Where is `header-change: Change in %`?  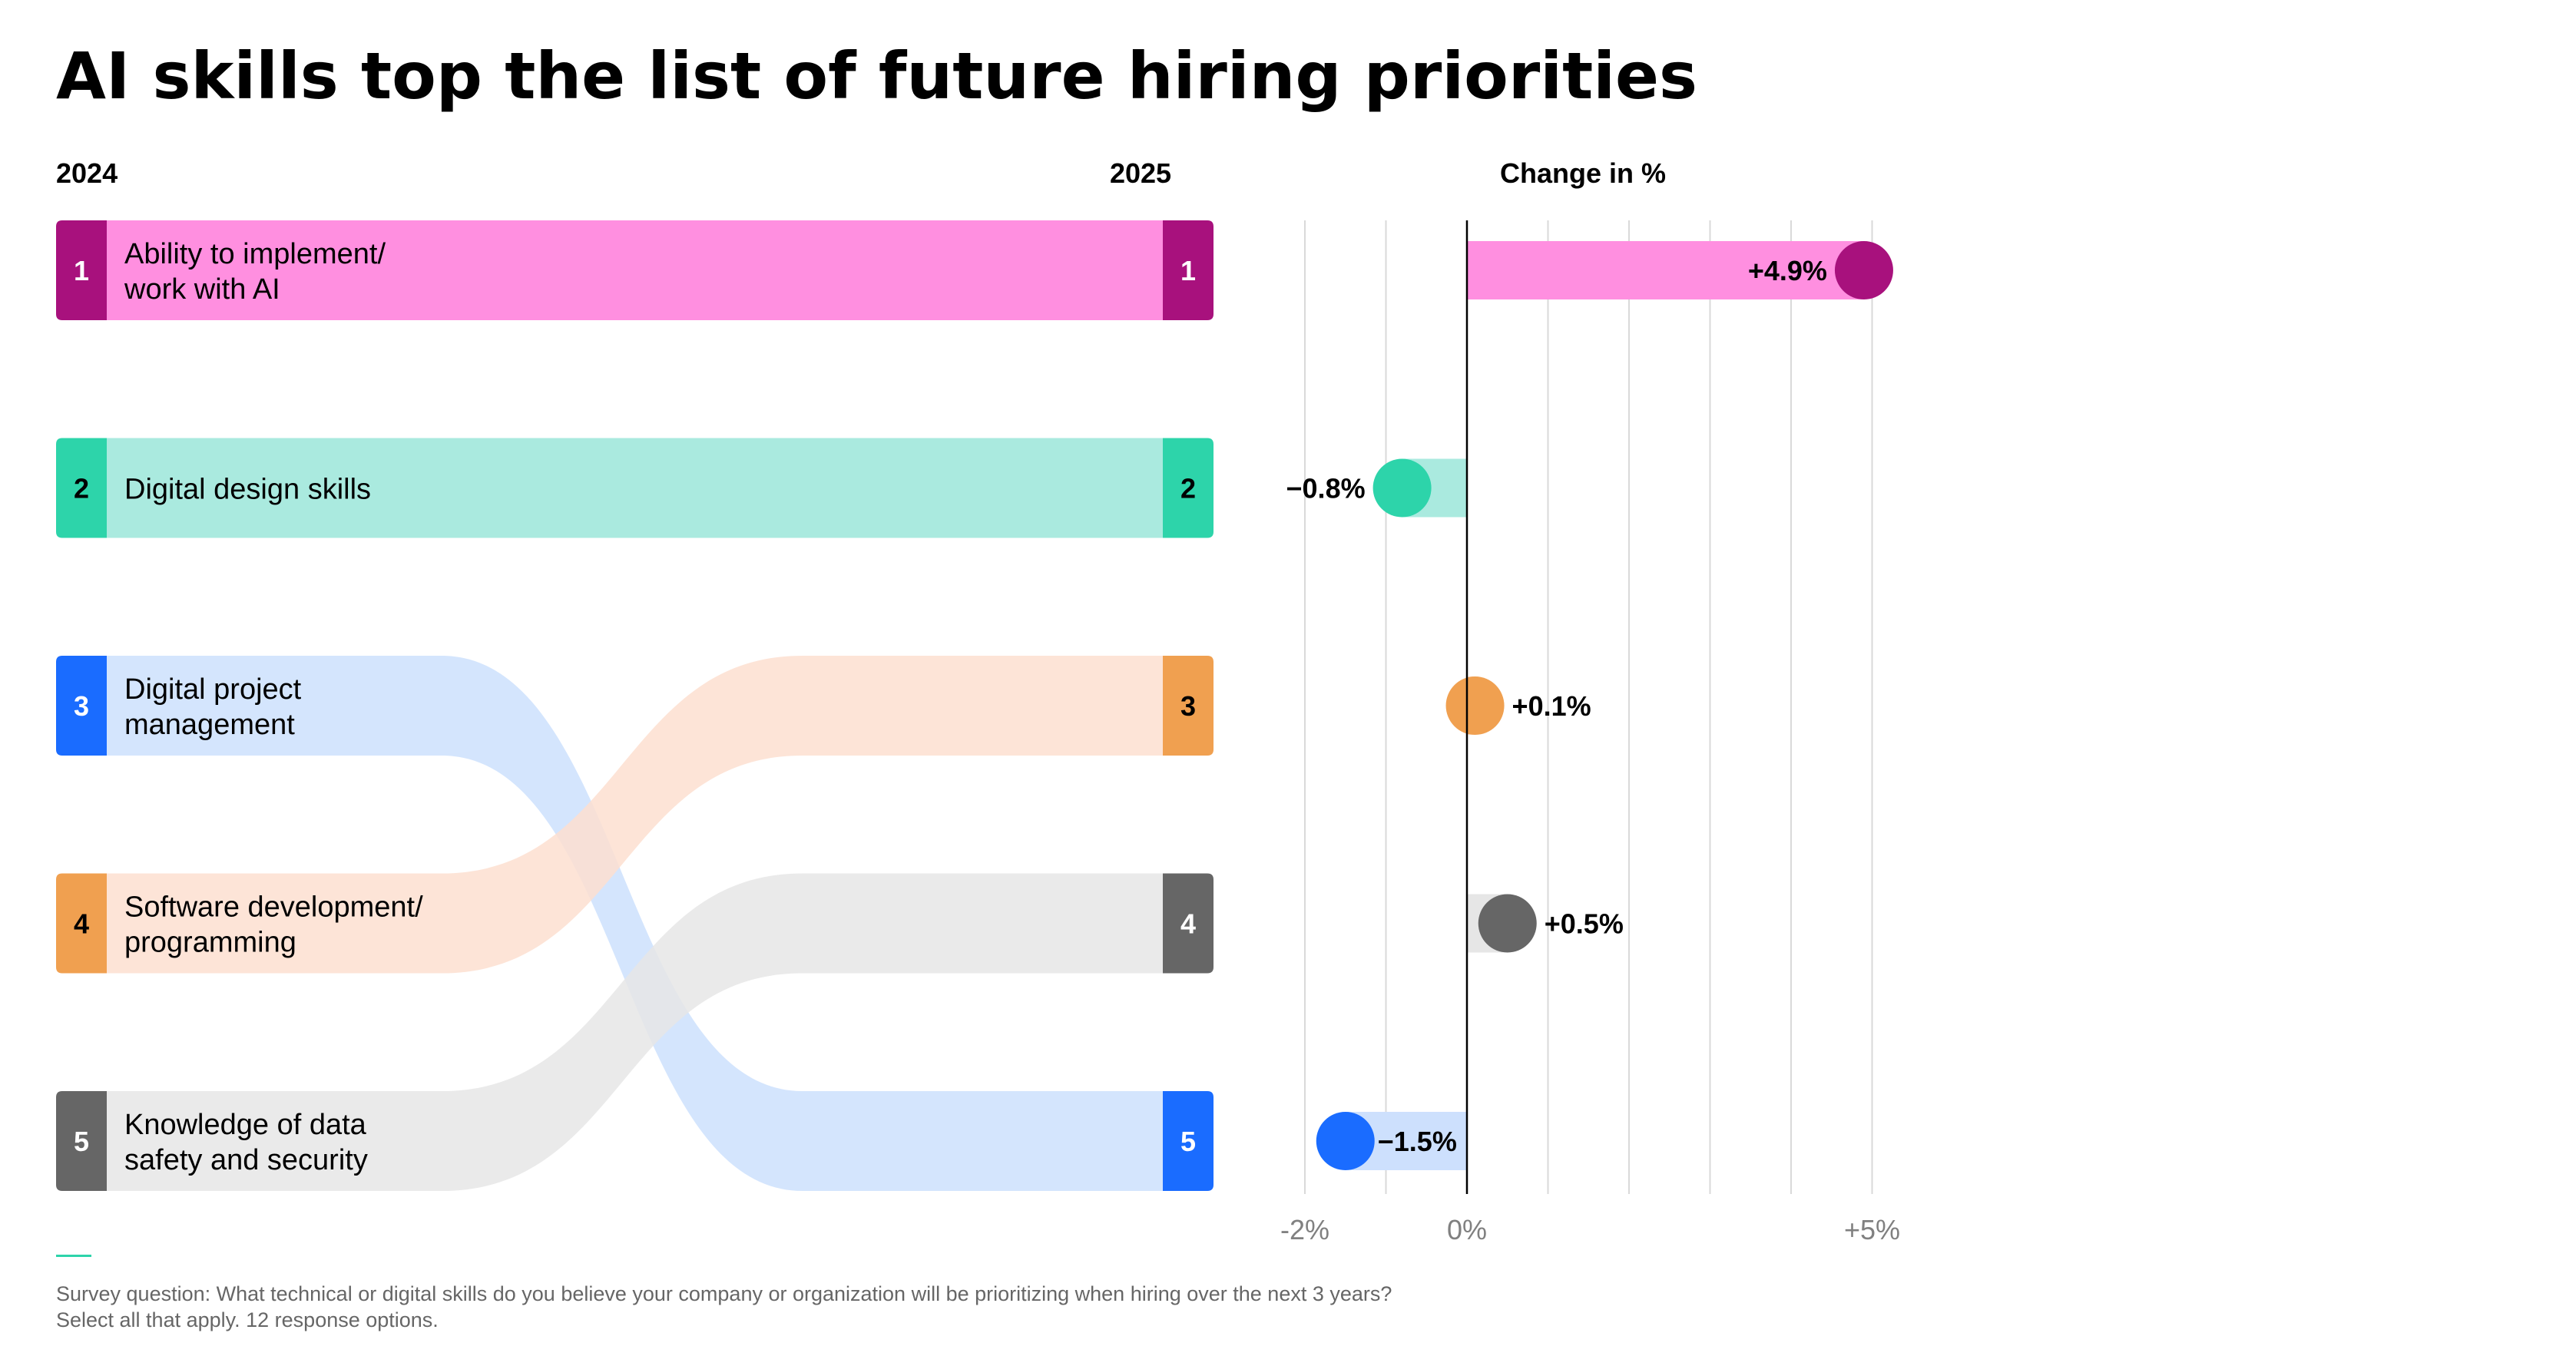 header-change: Change in % is located at coordinates (1583, 173).